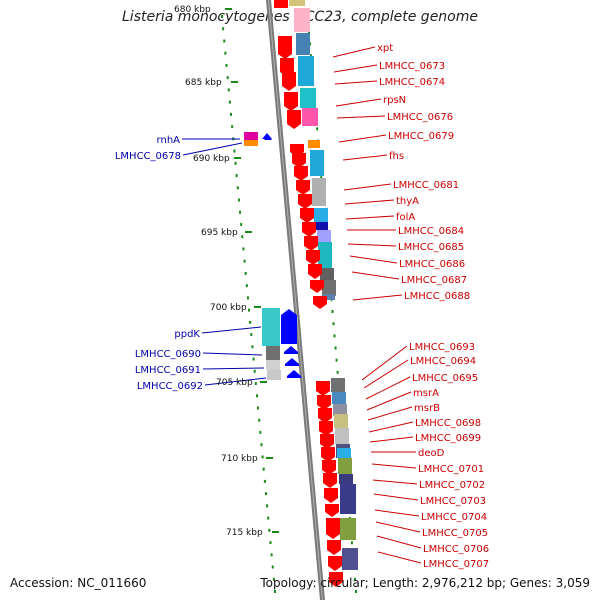 Image resolution: width=600 pixels, height=600 pixels. Describe the element at coordinates (394, 100) in the screenshot. I see `gene-label: rpsN` at that location.